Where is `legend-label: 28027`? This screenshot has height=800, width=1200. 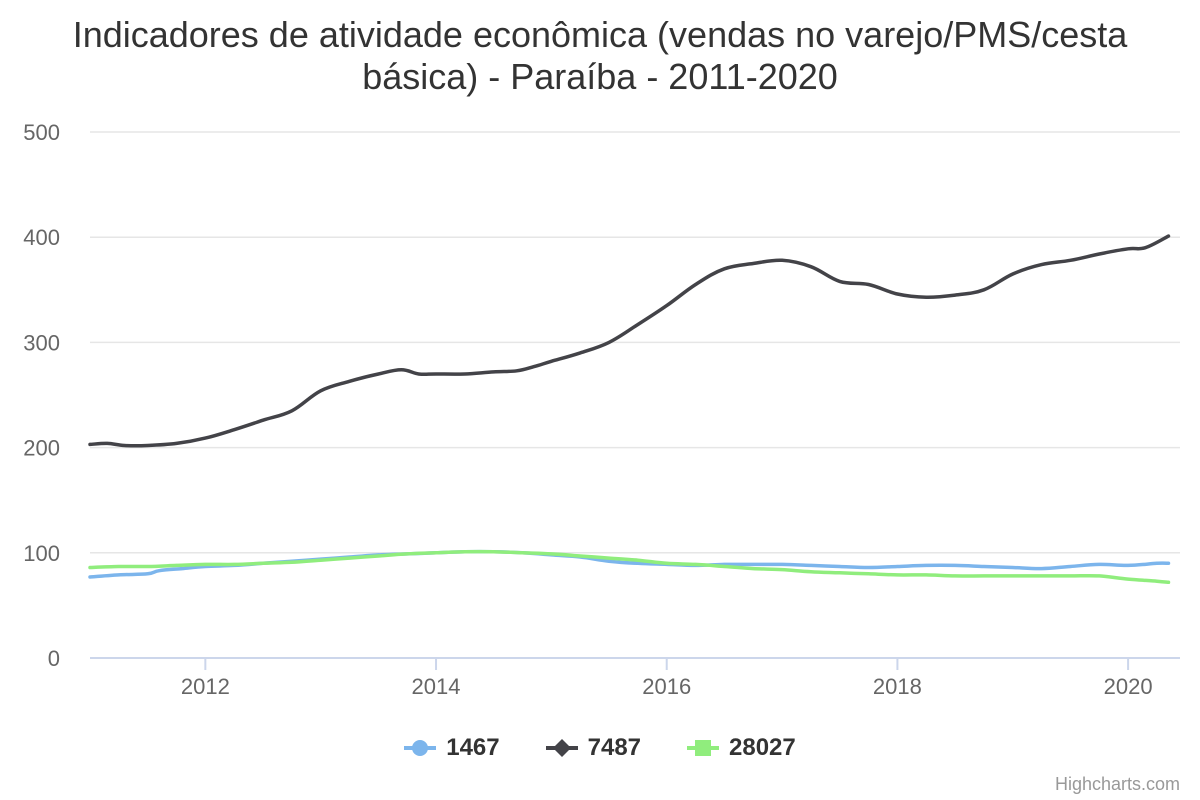
legend-label: 28027 is located at coordinates (762, 747).